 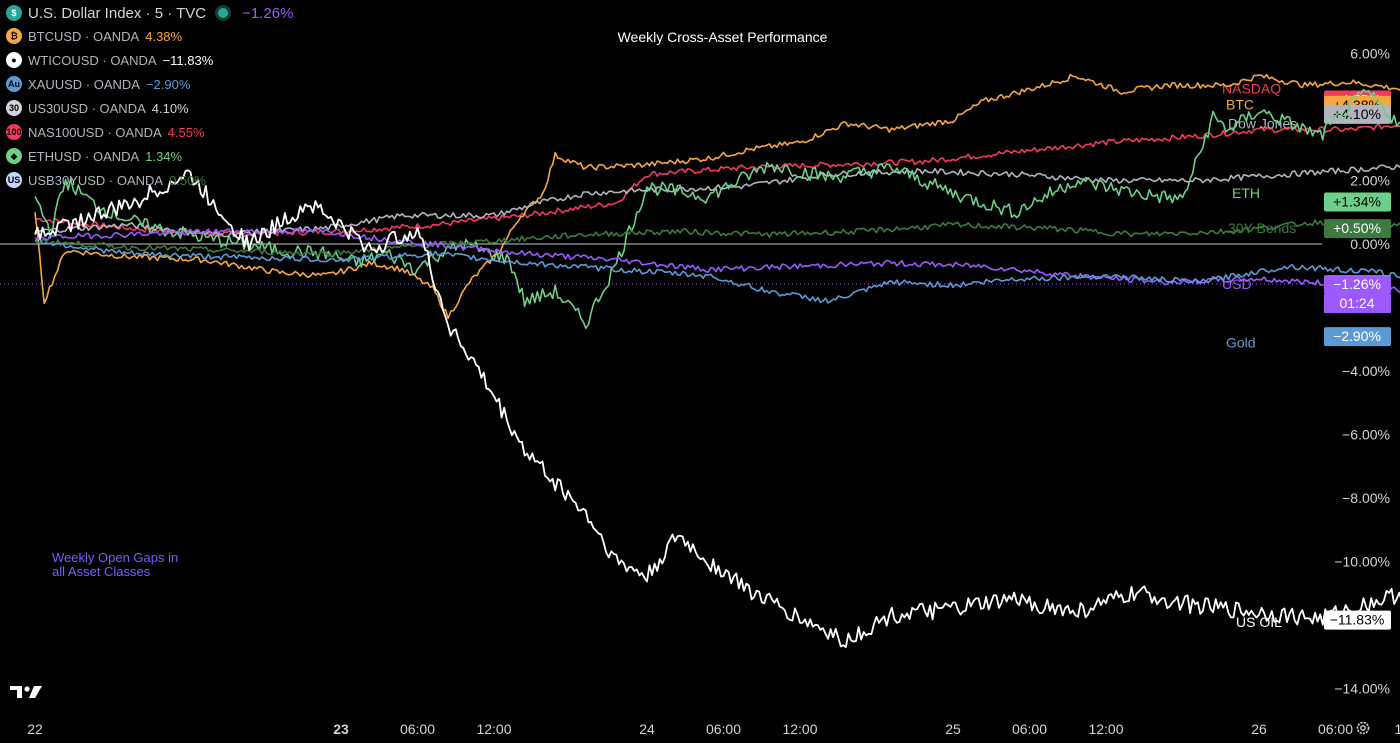 What do you see at coordinates (170, 108) in the screenshot?
I see `legend-series-value: 4.10%` at bounding box center [170, 108].